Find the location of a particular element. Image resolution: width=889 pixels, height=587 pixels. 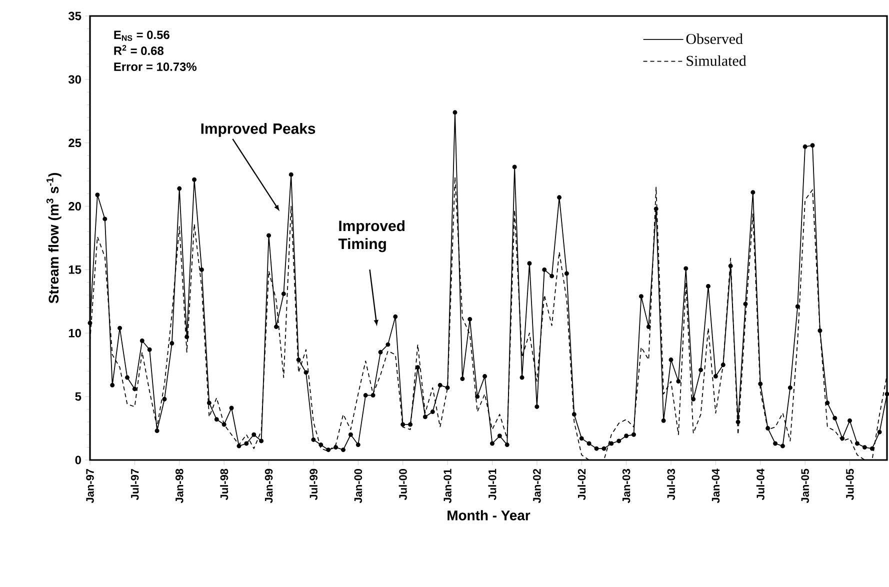

x-tick-label: Jan-97 is located at coordinates (90, 486).